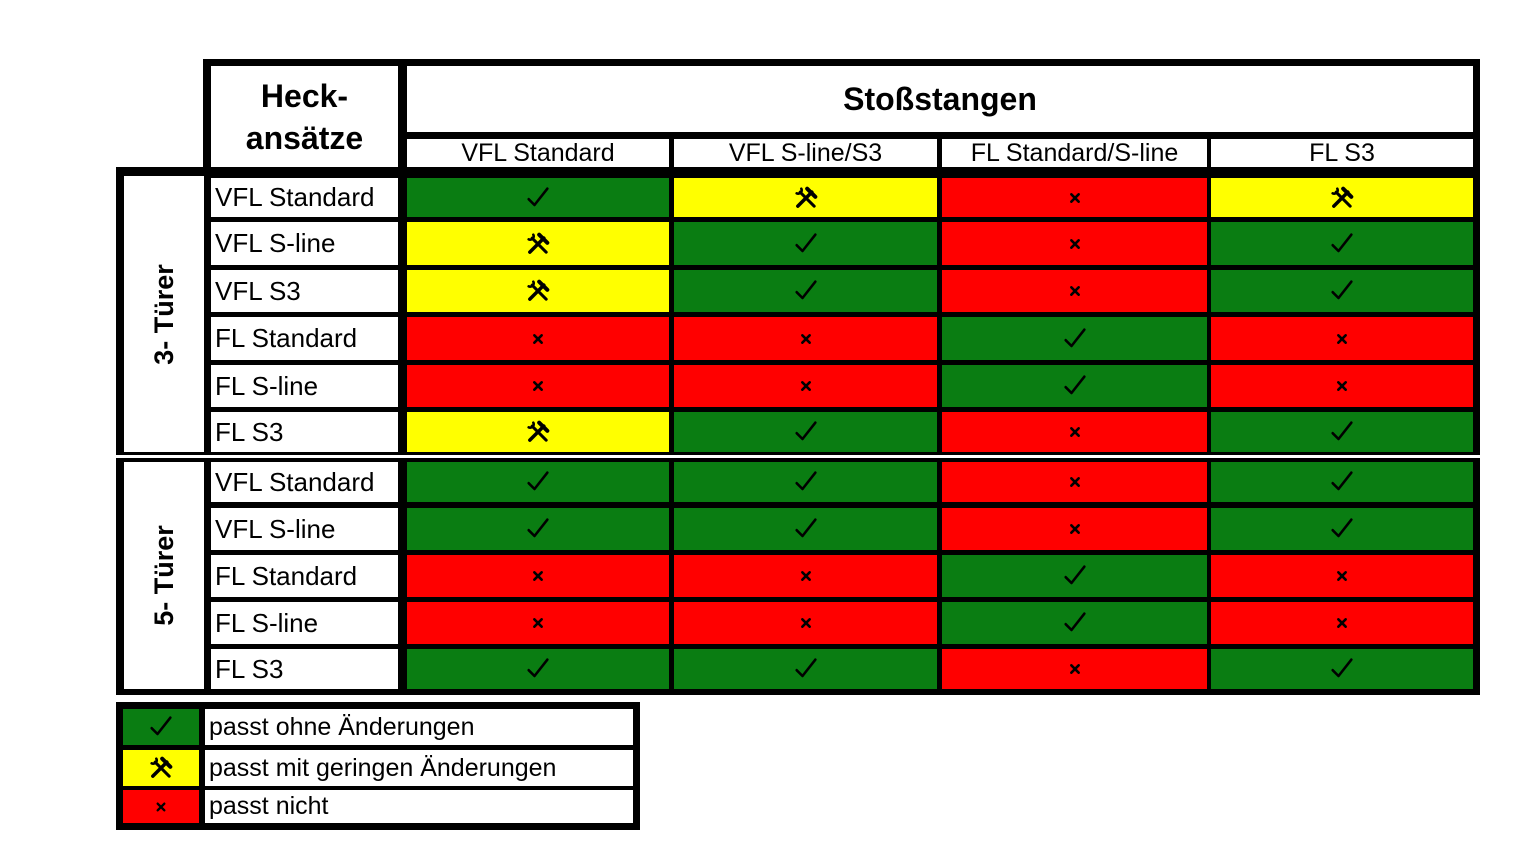 Image resolution: width=1526 pixels, height=854 pixels. I want to click on legend-label: passt mit geringen Änderungen, so click(419, 768).